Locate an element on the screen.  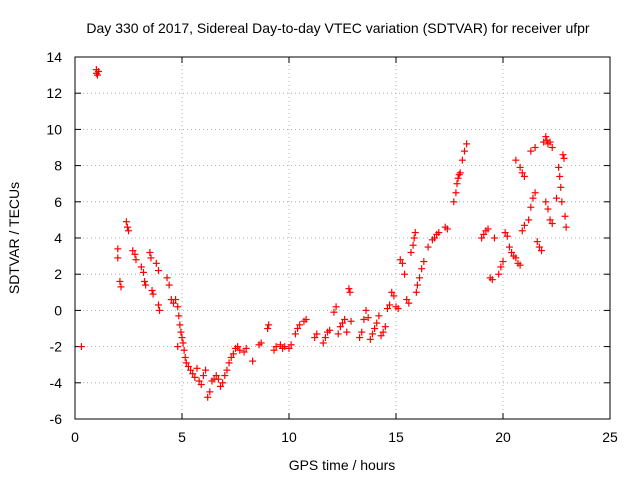
y-tick-label: -2 is located at coordinates (56, 347).